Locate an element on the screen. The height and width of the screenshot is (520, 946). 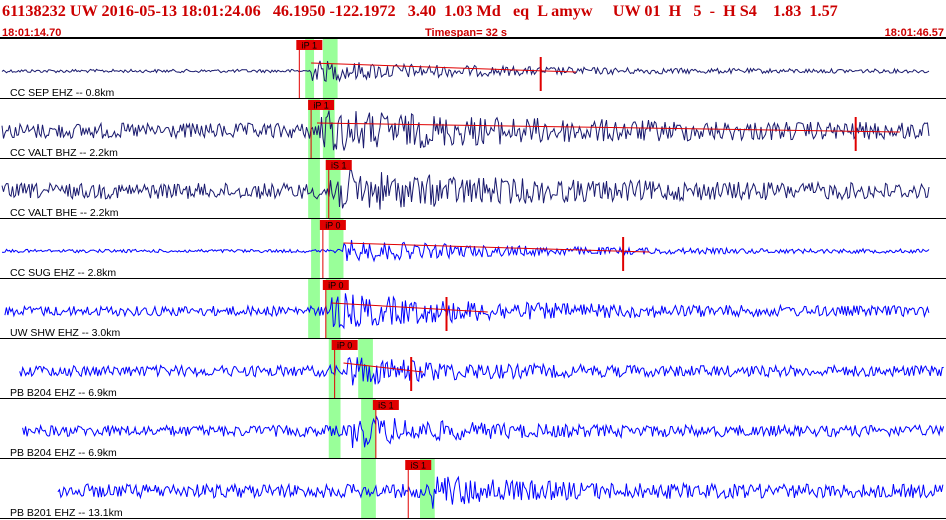
header-divider is located at coordinates (473, 38).